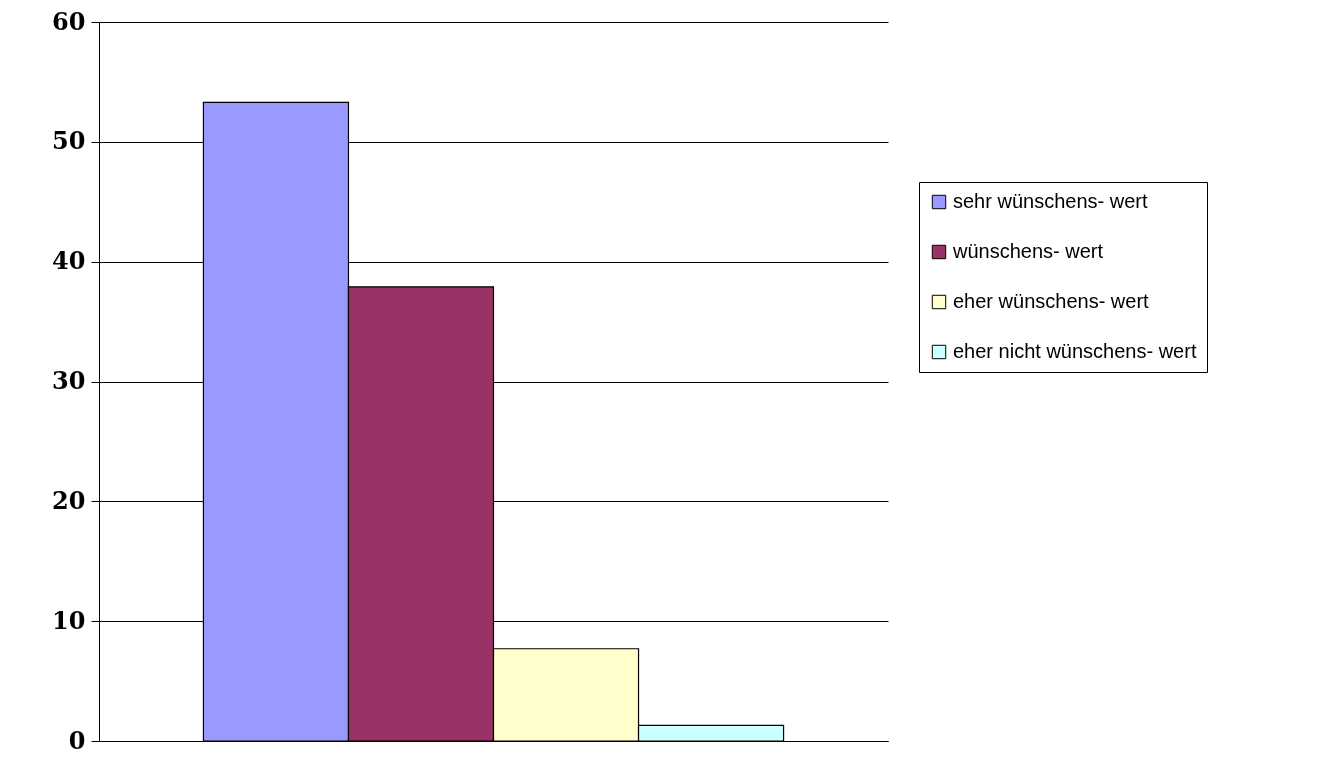 This screenshot has height=759, width=1326. What do you see at coordinates (69, 620) in the screenshot?
I see `y-tick-label: 10` at bounding box center [69, 620].